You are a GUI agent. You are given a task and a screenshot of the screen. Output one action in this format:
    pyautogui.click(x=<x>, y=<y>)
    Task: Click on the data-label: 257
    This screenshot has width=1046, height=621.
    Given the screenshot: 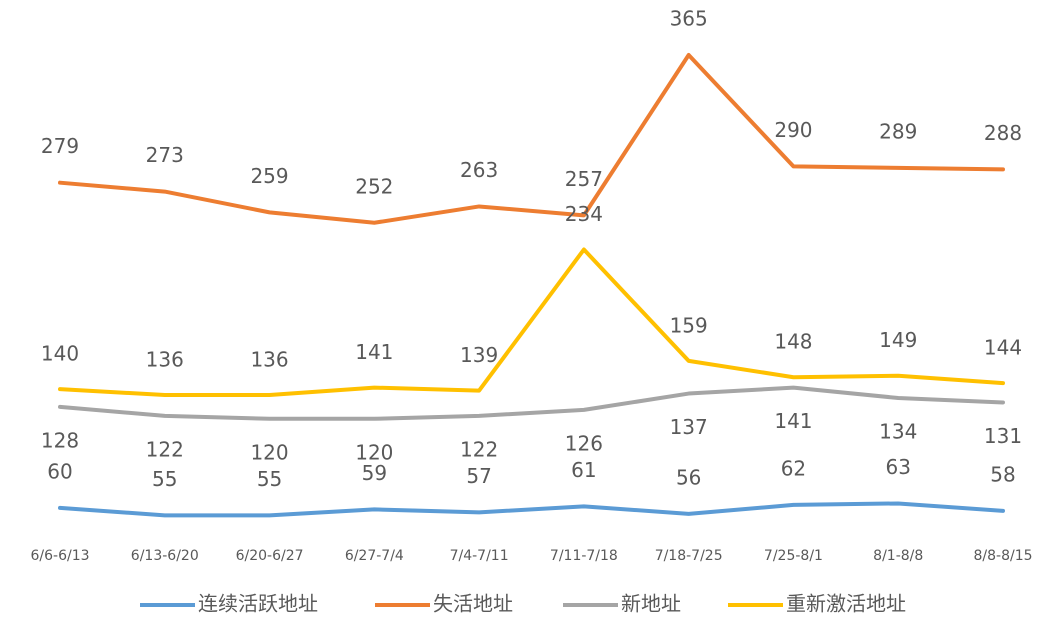 What is the action you would take?
    pyautogui.click(x=584, y=179)
    